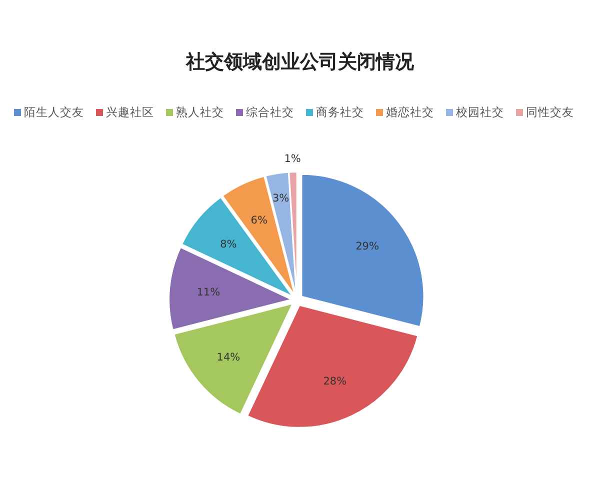  Describe the element at coordinates (259, 220) in the screenshot. I see `data-label: 6%` at that location.